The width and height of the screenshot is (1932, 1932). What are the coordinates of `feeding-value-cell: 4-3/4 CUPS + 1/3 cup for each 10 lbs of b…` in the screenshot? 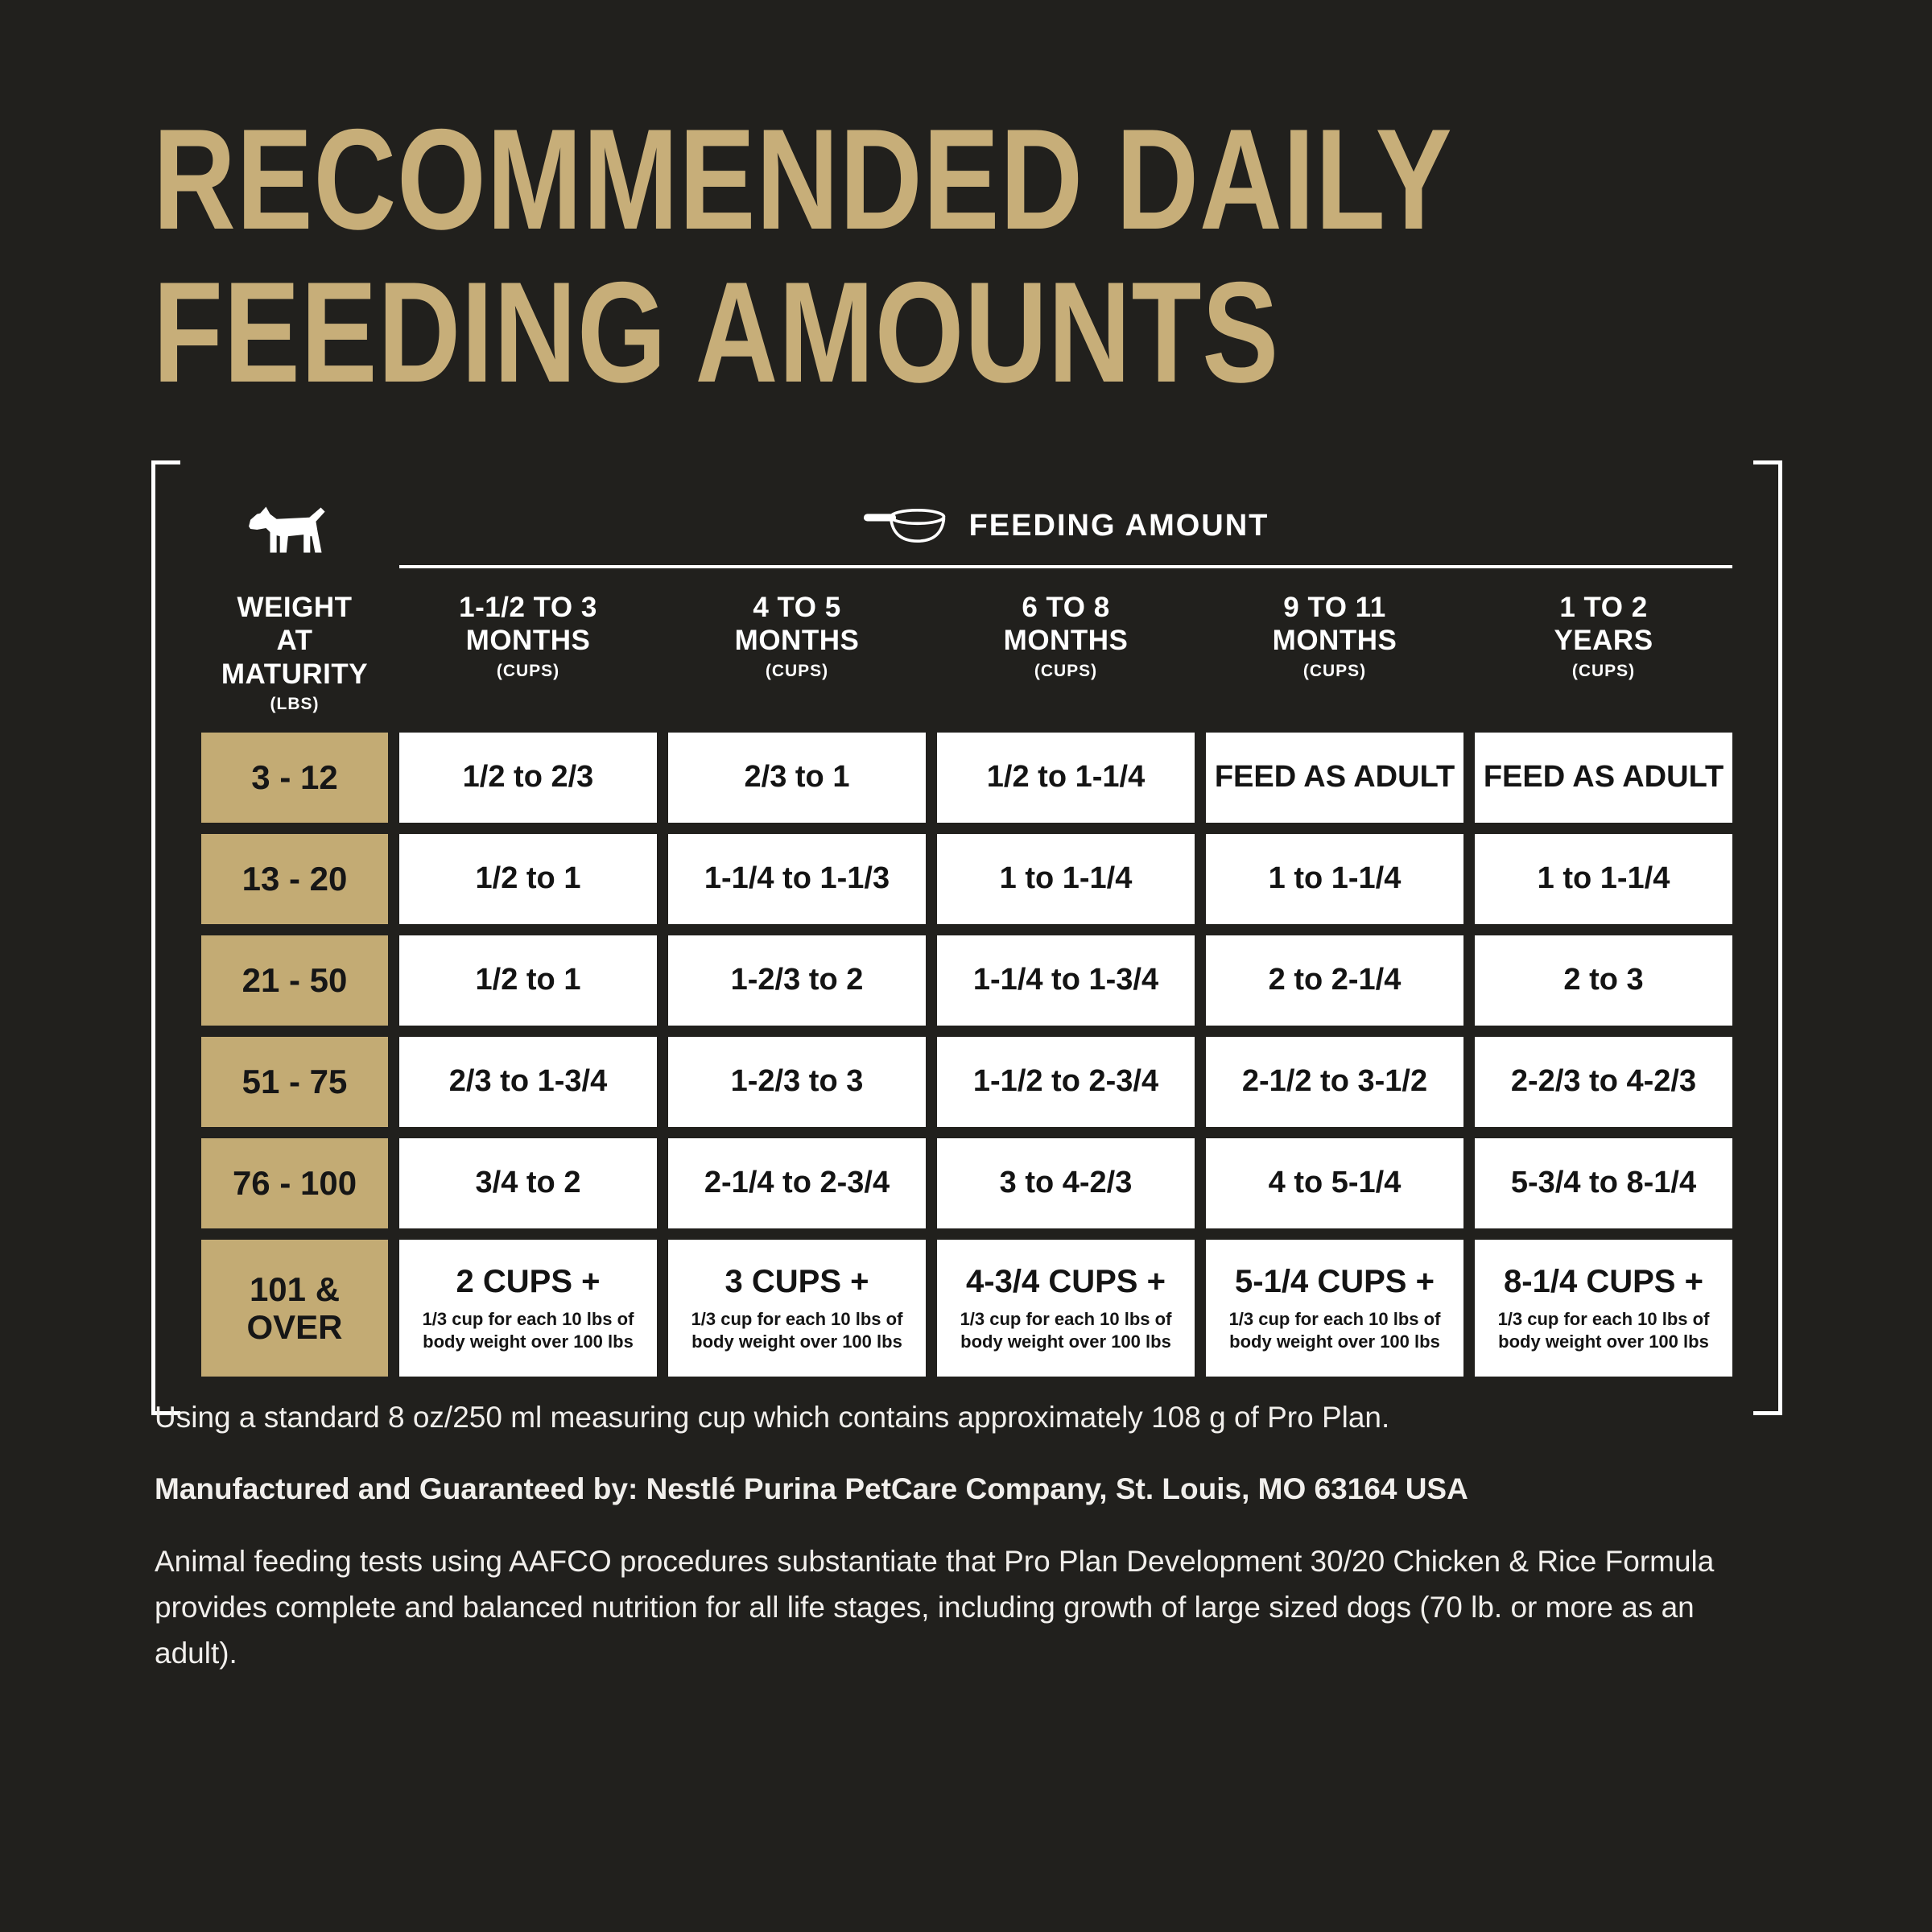 It's located at (1066, 1308).